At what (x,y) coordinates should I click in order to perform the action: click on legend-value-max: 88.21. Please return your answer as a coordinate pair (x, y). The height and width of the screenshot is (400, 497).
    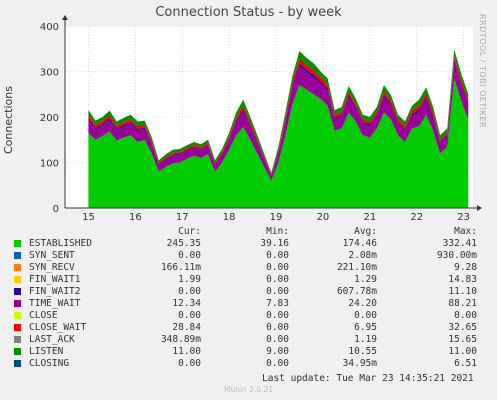
    Looking at the image, I should click on (462, 303).